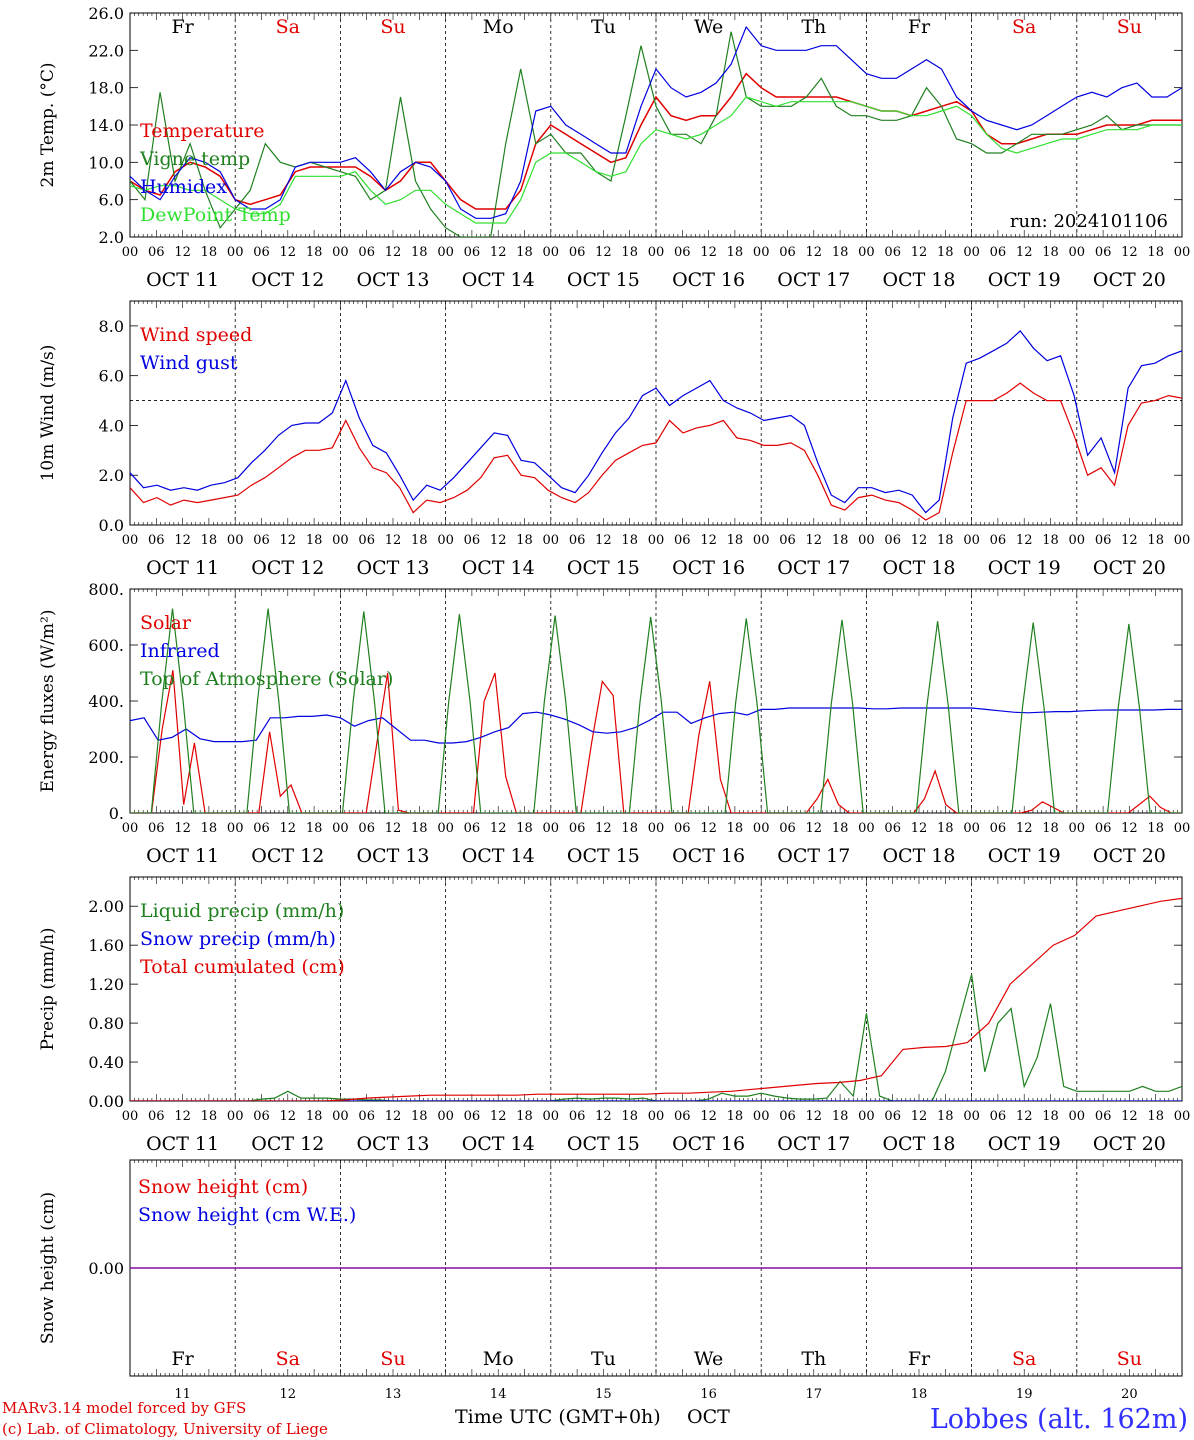 This screenshot has width=1194, height=1440. Describe the element at coordinates (288, 27) in the screenshot. I see `weekday-label: Sa` at that location.